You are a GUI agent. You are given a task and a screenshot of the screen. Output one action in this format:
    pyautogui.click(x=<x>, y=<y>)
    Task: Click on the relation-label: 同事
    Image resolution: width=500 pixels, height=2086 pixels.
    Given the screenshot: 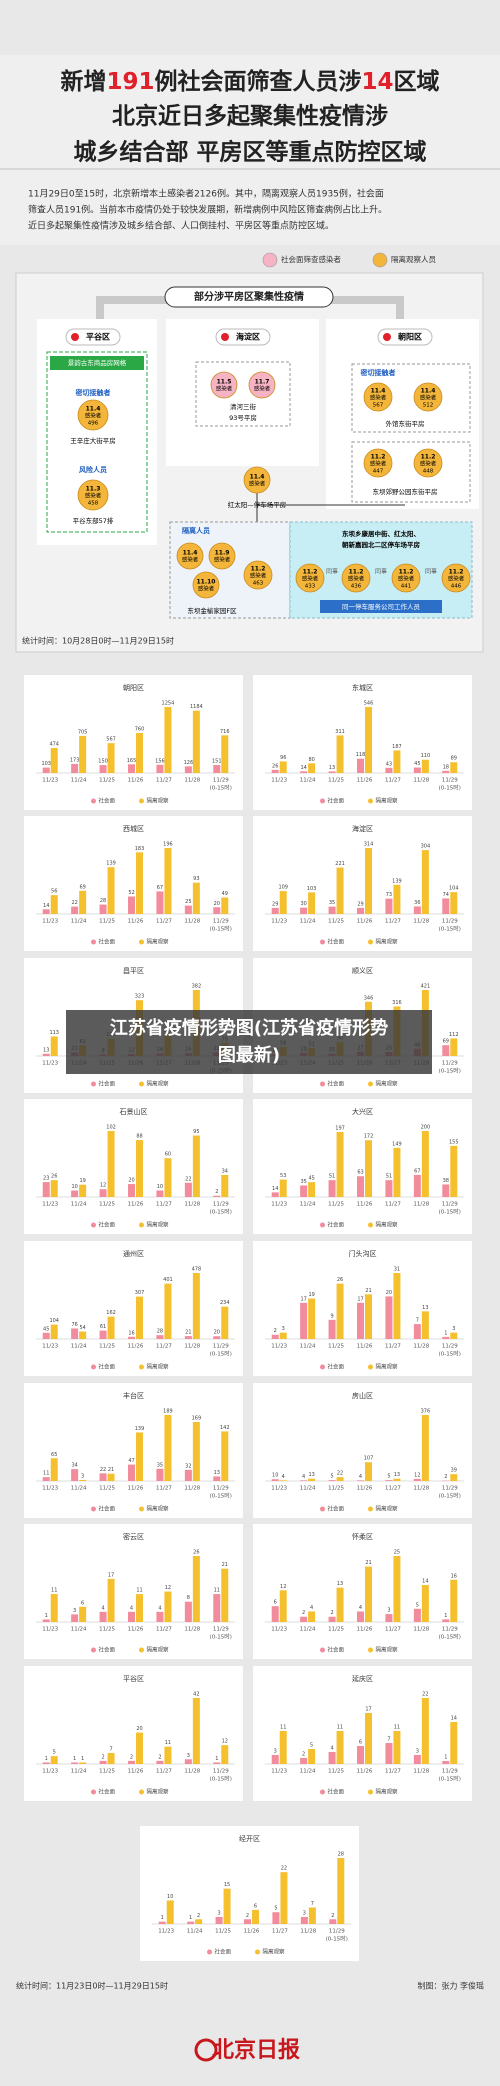 What is the action you would take?
    pyautogui.click(x=381, y=572)
    